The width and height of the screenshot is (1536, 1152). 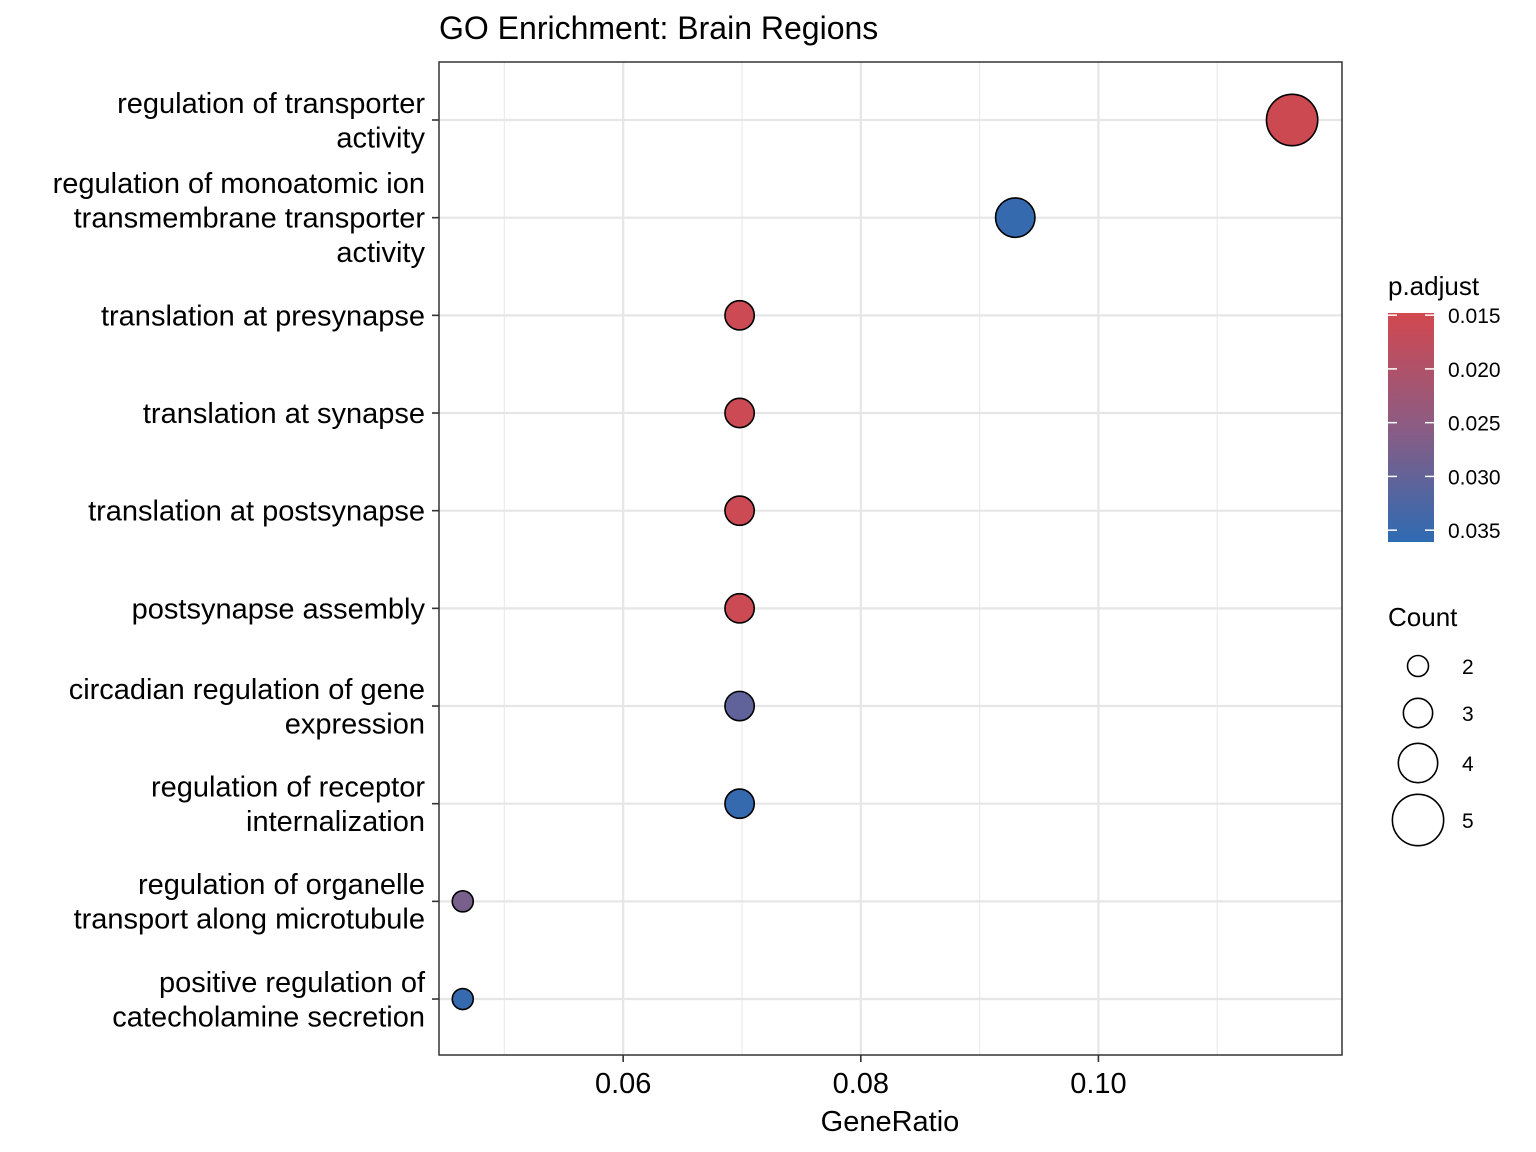 What do you see at coordinates (1468, 667) in the screenshot?
I see `size-legend-label: 2` at bounding box center [1468, 667].